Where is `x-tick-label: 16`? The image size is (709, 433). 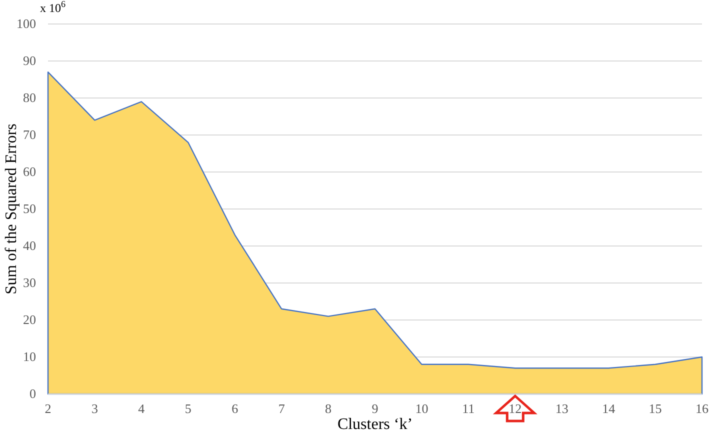
x-tick-label: 16 is located at coordinates (702, 408).